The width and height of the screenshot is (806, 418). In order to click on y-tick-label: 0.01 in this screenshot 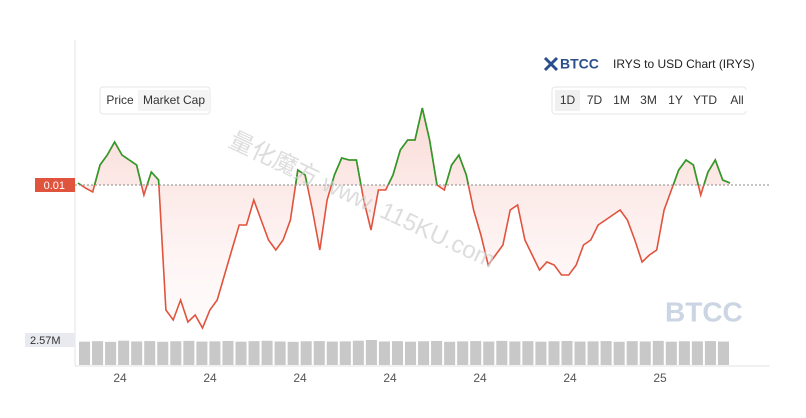, I will do `click(54, 186)`.